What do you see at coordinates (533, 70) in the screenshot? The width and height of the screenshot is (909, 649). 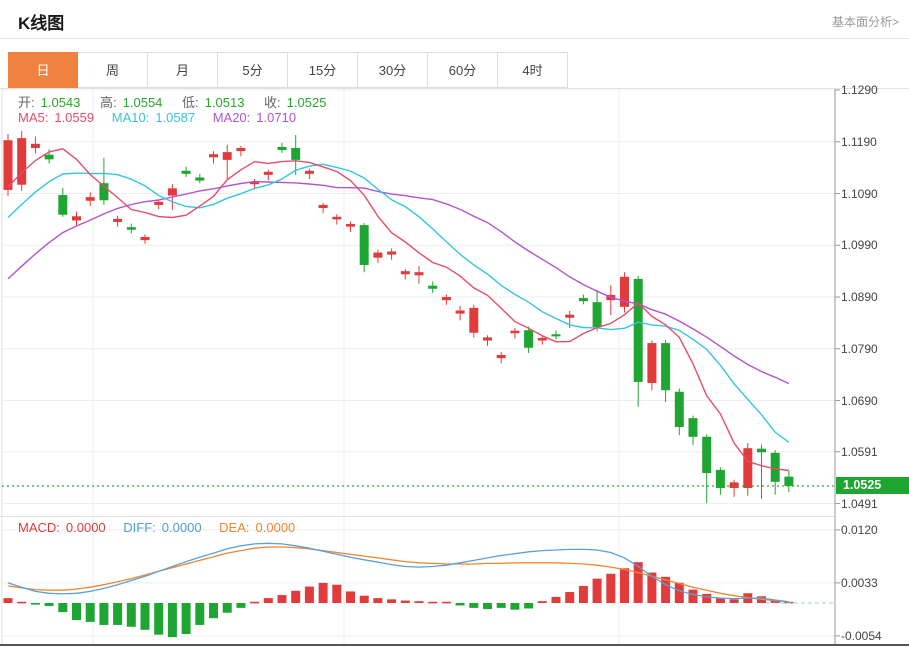 I see `tab-interval-4时: 4时` at bounding box center [533, 70].